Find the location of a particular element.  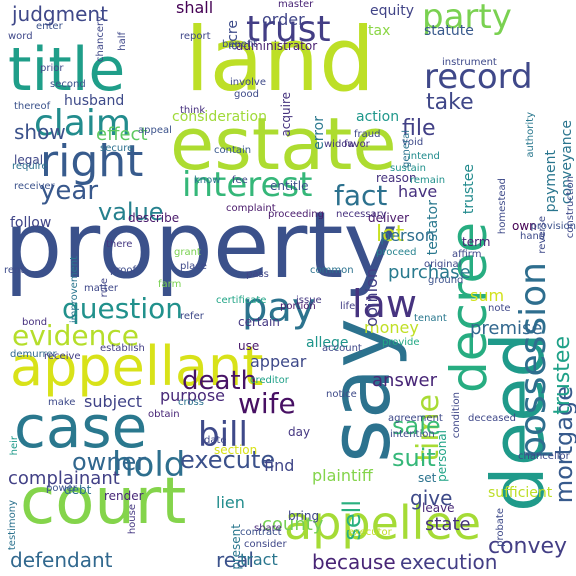

word: estate is located at coordinates (283, 144).